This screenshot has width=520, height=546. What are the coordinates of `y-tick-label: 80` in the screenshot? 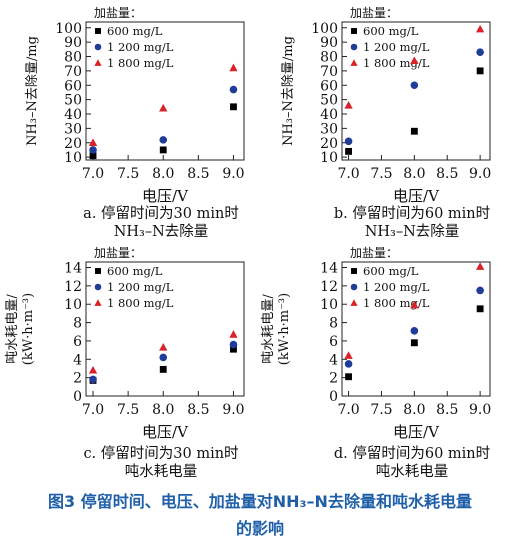 It's located at (73, 58).